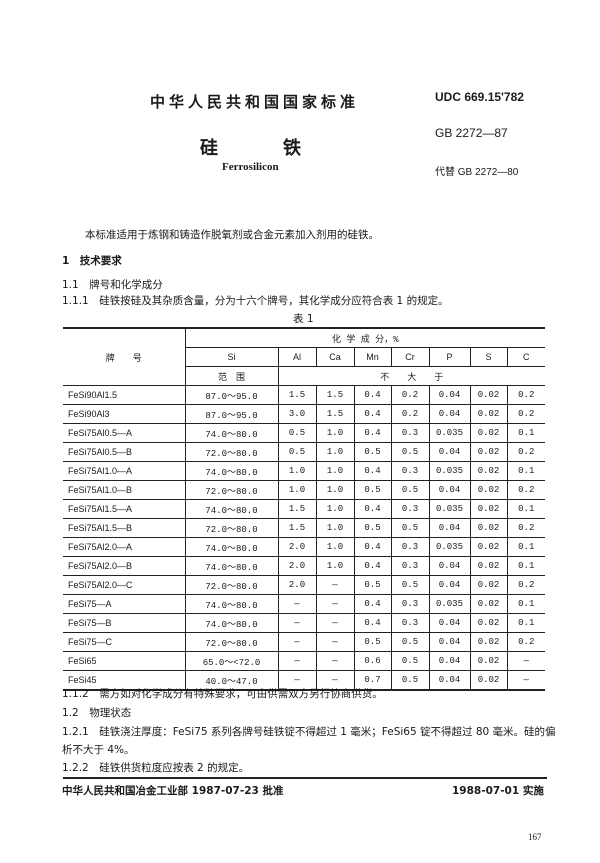 This screenshot has width=600, height=863. Describe the element at coordinates (303, 319) in the screenshot. I see `table-caption: 表 1` at that location.